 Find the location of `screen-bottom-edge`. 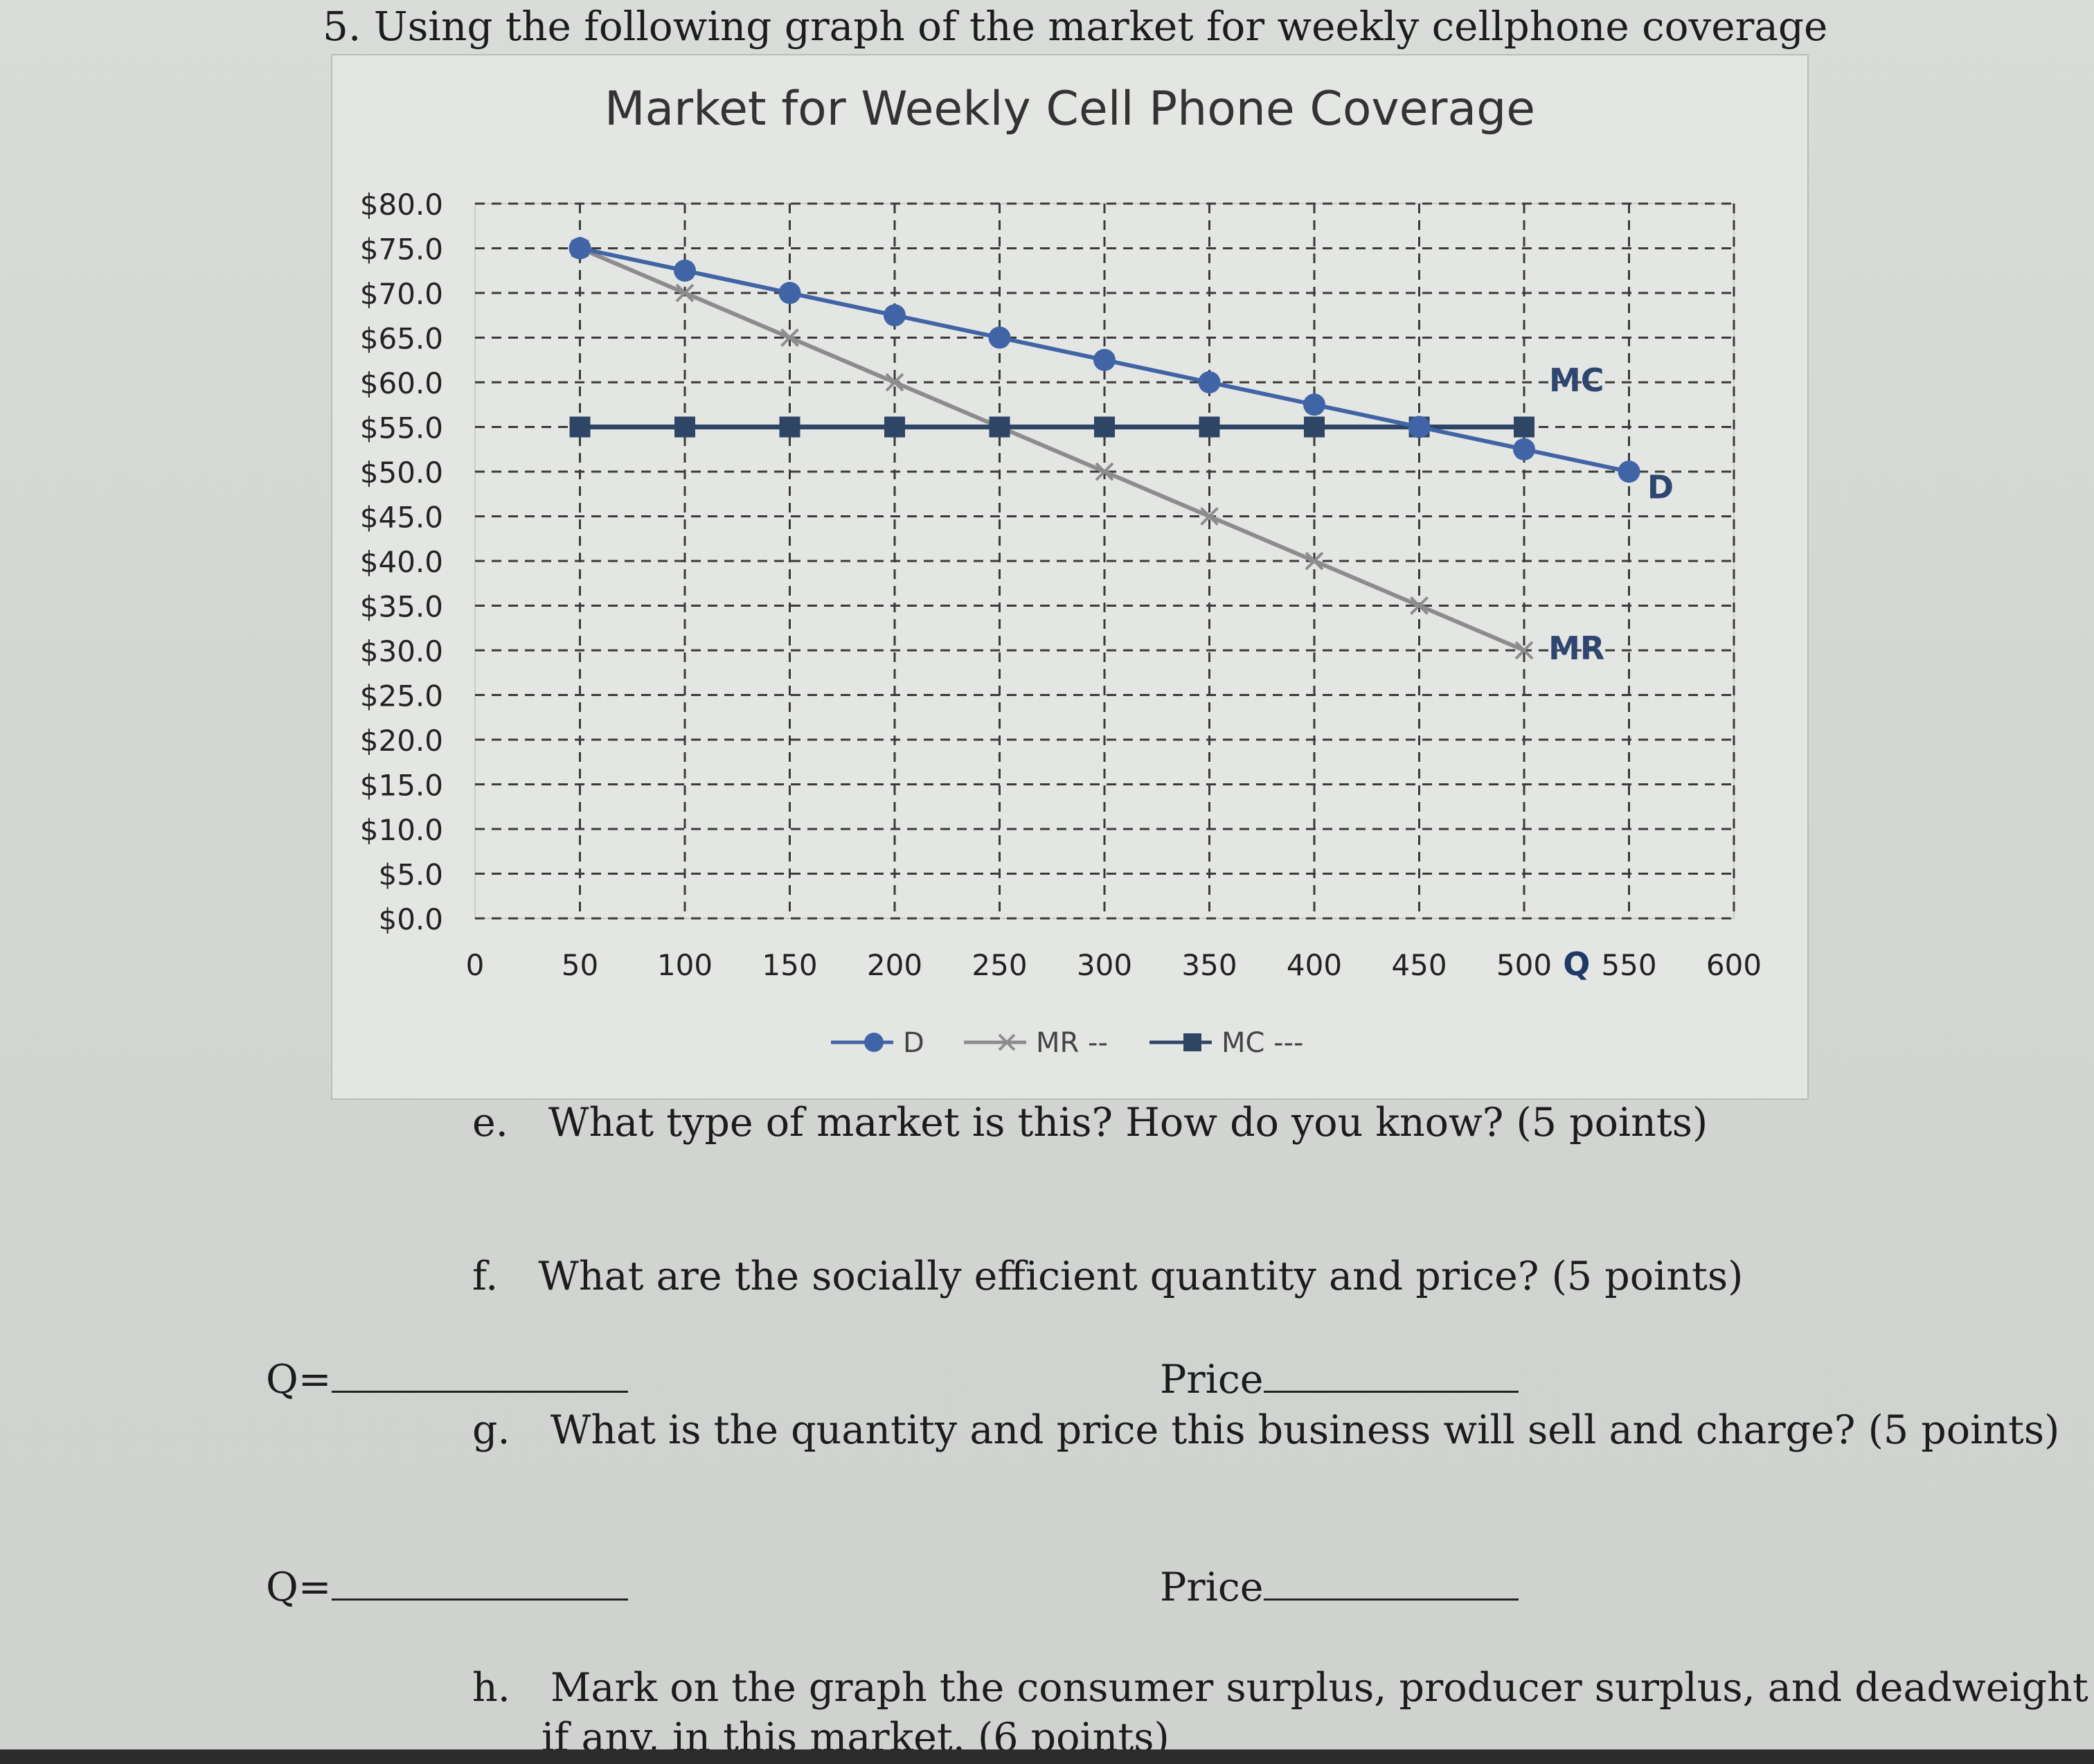

screen-bottom-edge is located at coordinates (1047, 1757).